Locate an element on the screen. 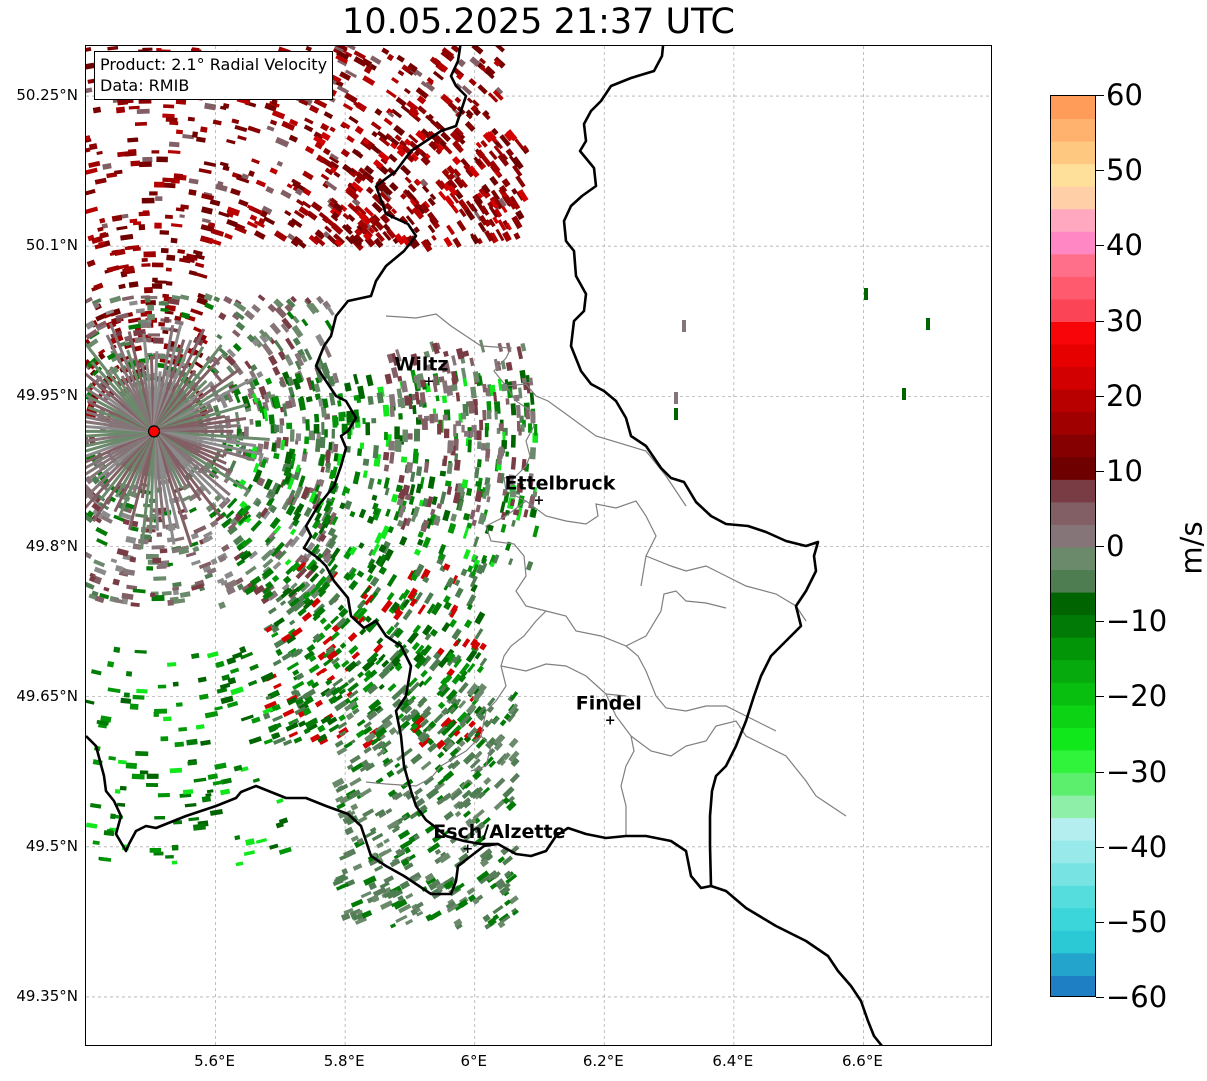 The height and width of the screenshot is (1081, 1207). city-findel: +Findel is located at coordinates (609, 711).